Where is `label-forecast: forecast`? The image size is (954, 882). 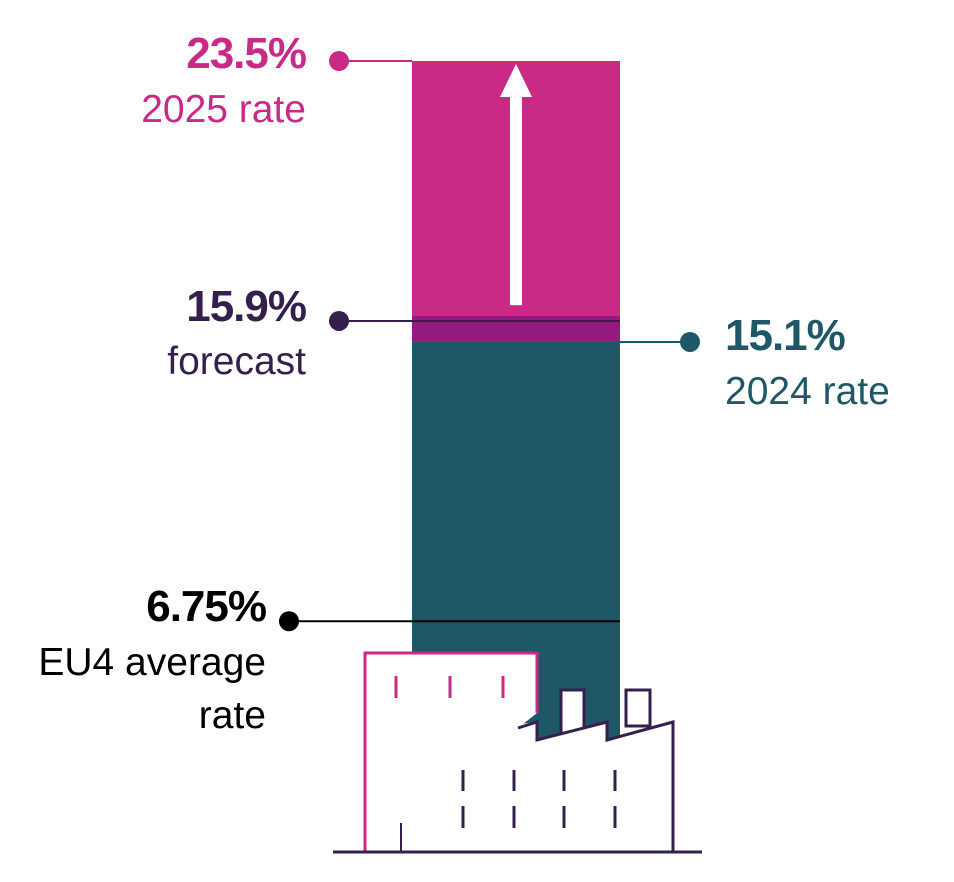
label-forecast: forecast is located at coordinates (236, 361).